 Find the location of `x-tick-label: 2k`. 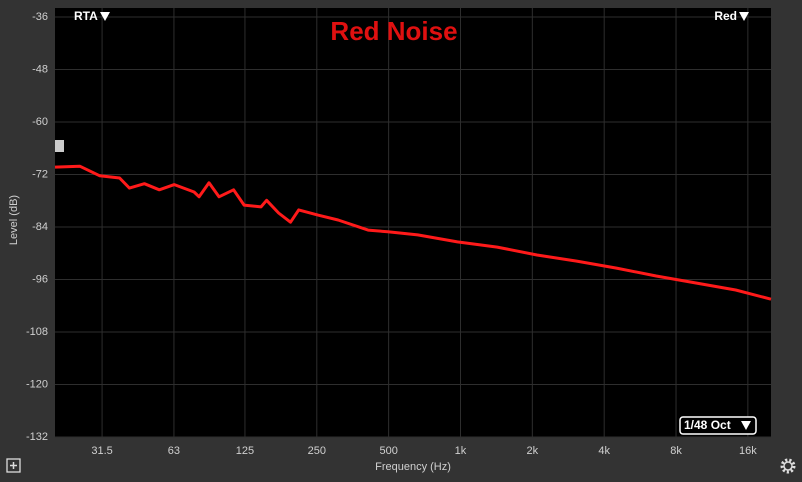

x-tick-label: 2k is located at coordinates (533, 451).